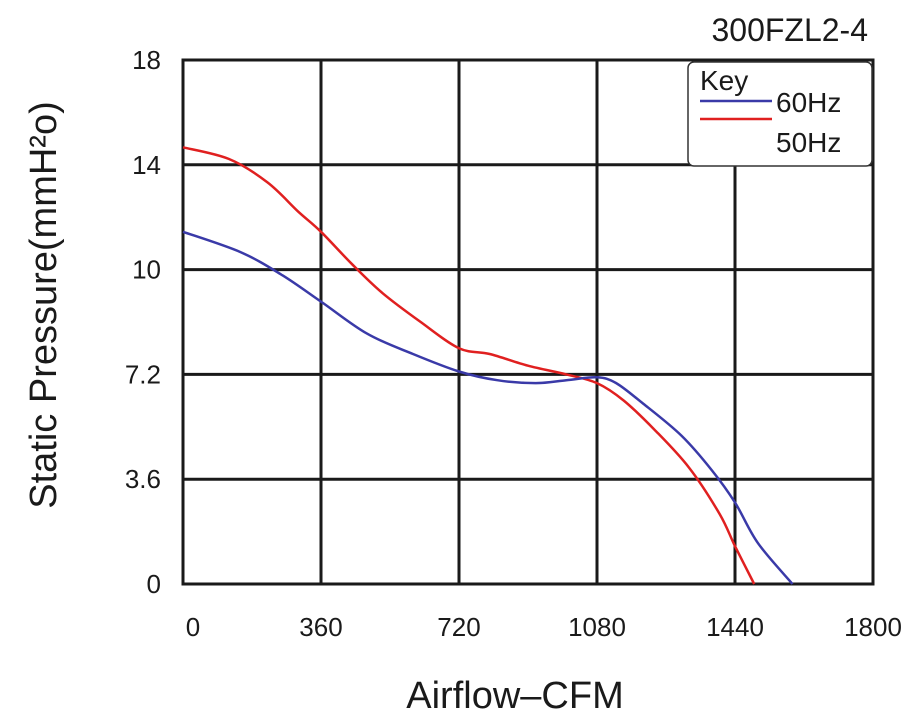 The height and width of the screenshot is (724, 921). Describe the element at coordinates (458, 627) in the screenshot. I see `x-tick-label: 720` at that location.